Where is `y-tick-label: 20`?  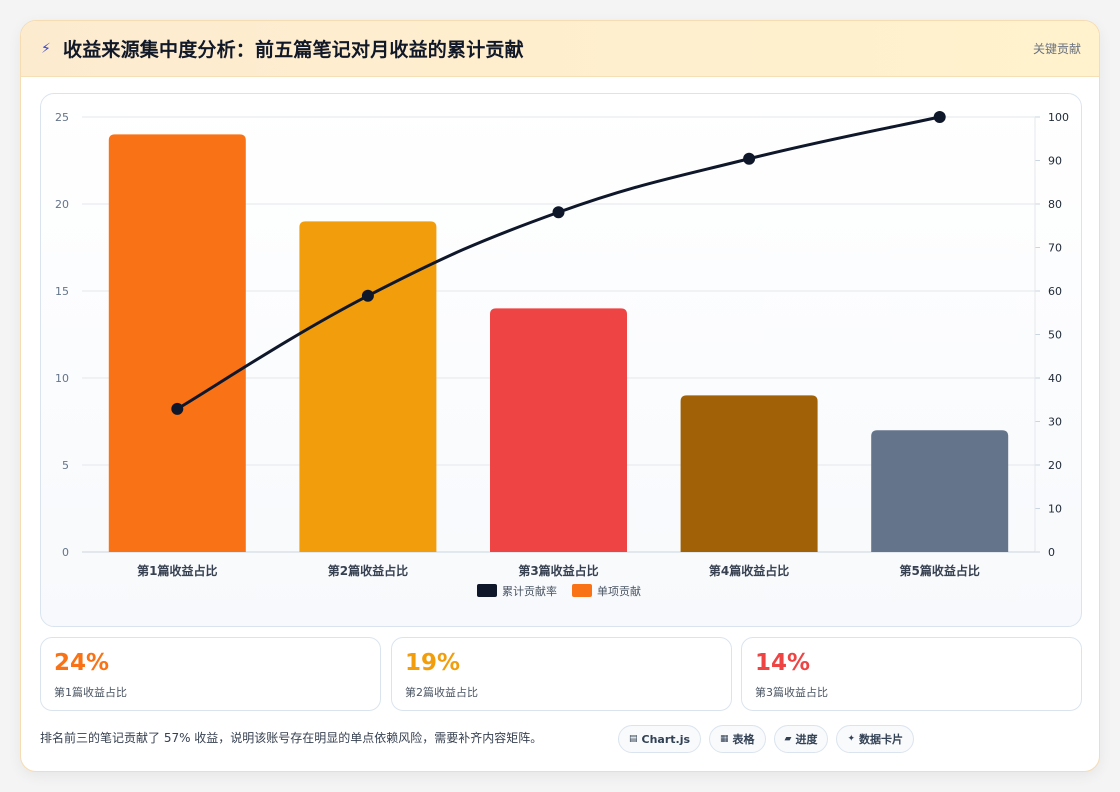 y-tick-label: 20 is located at coordinates (62, 204).